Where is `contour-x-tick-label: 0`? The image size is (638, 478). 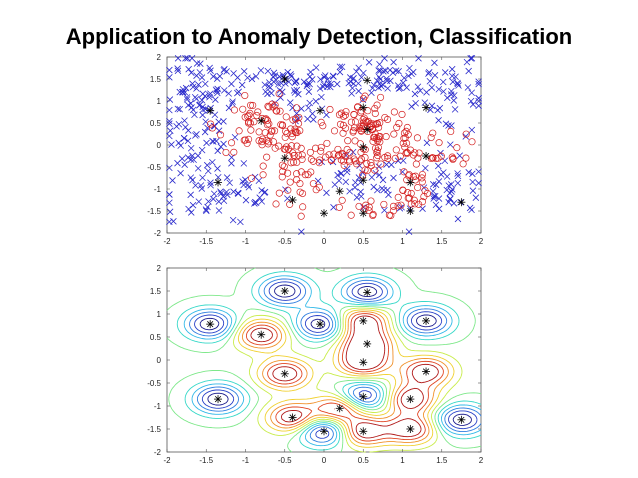
contour-x-tick-label: 0 is located at coordinates (324, 460).